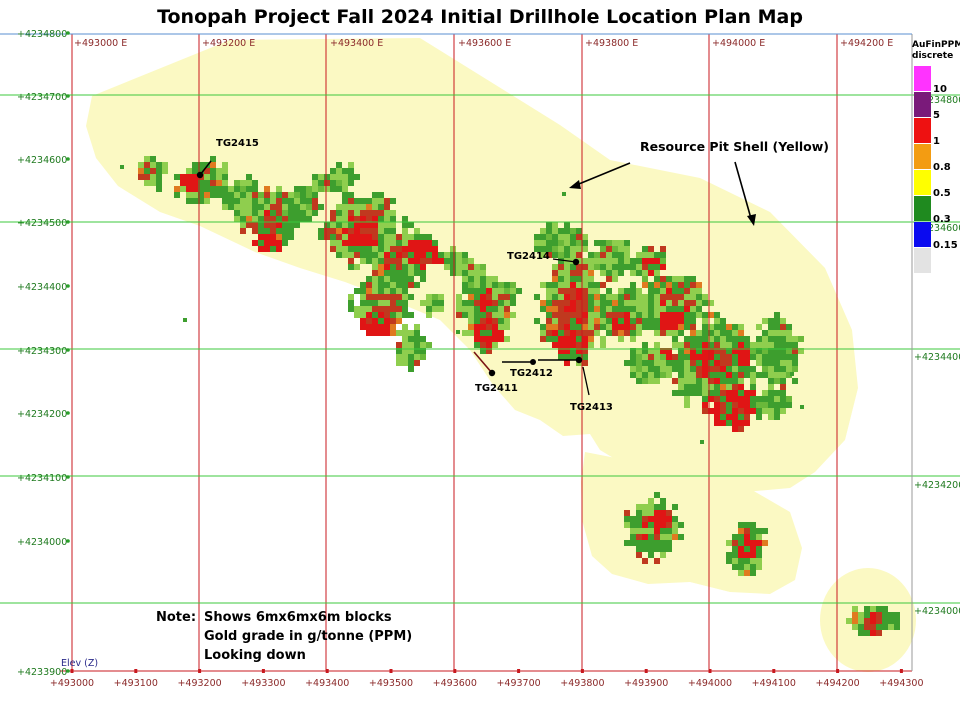  What do you see at coordinates (838, 671) in the screenshot?
I see `bottom-tick` at bounding box center [838, 671].